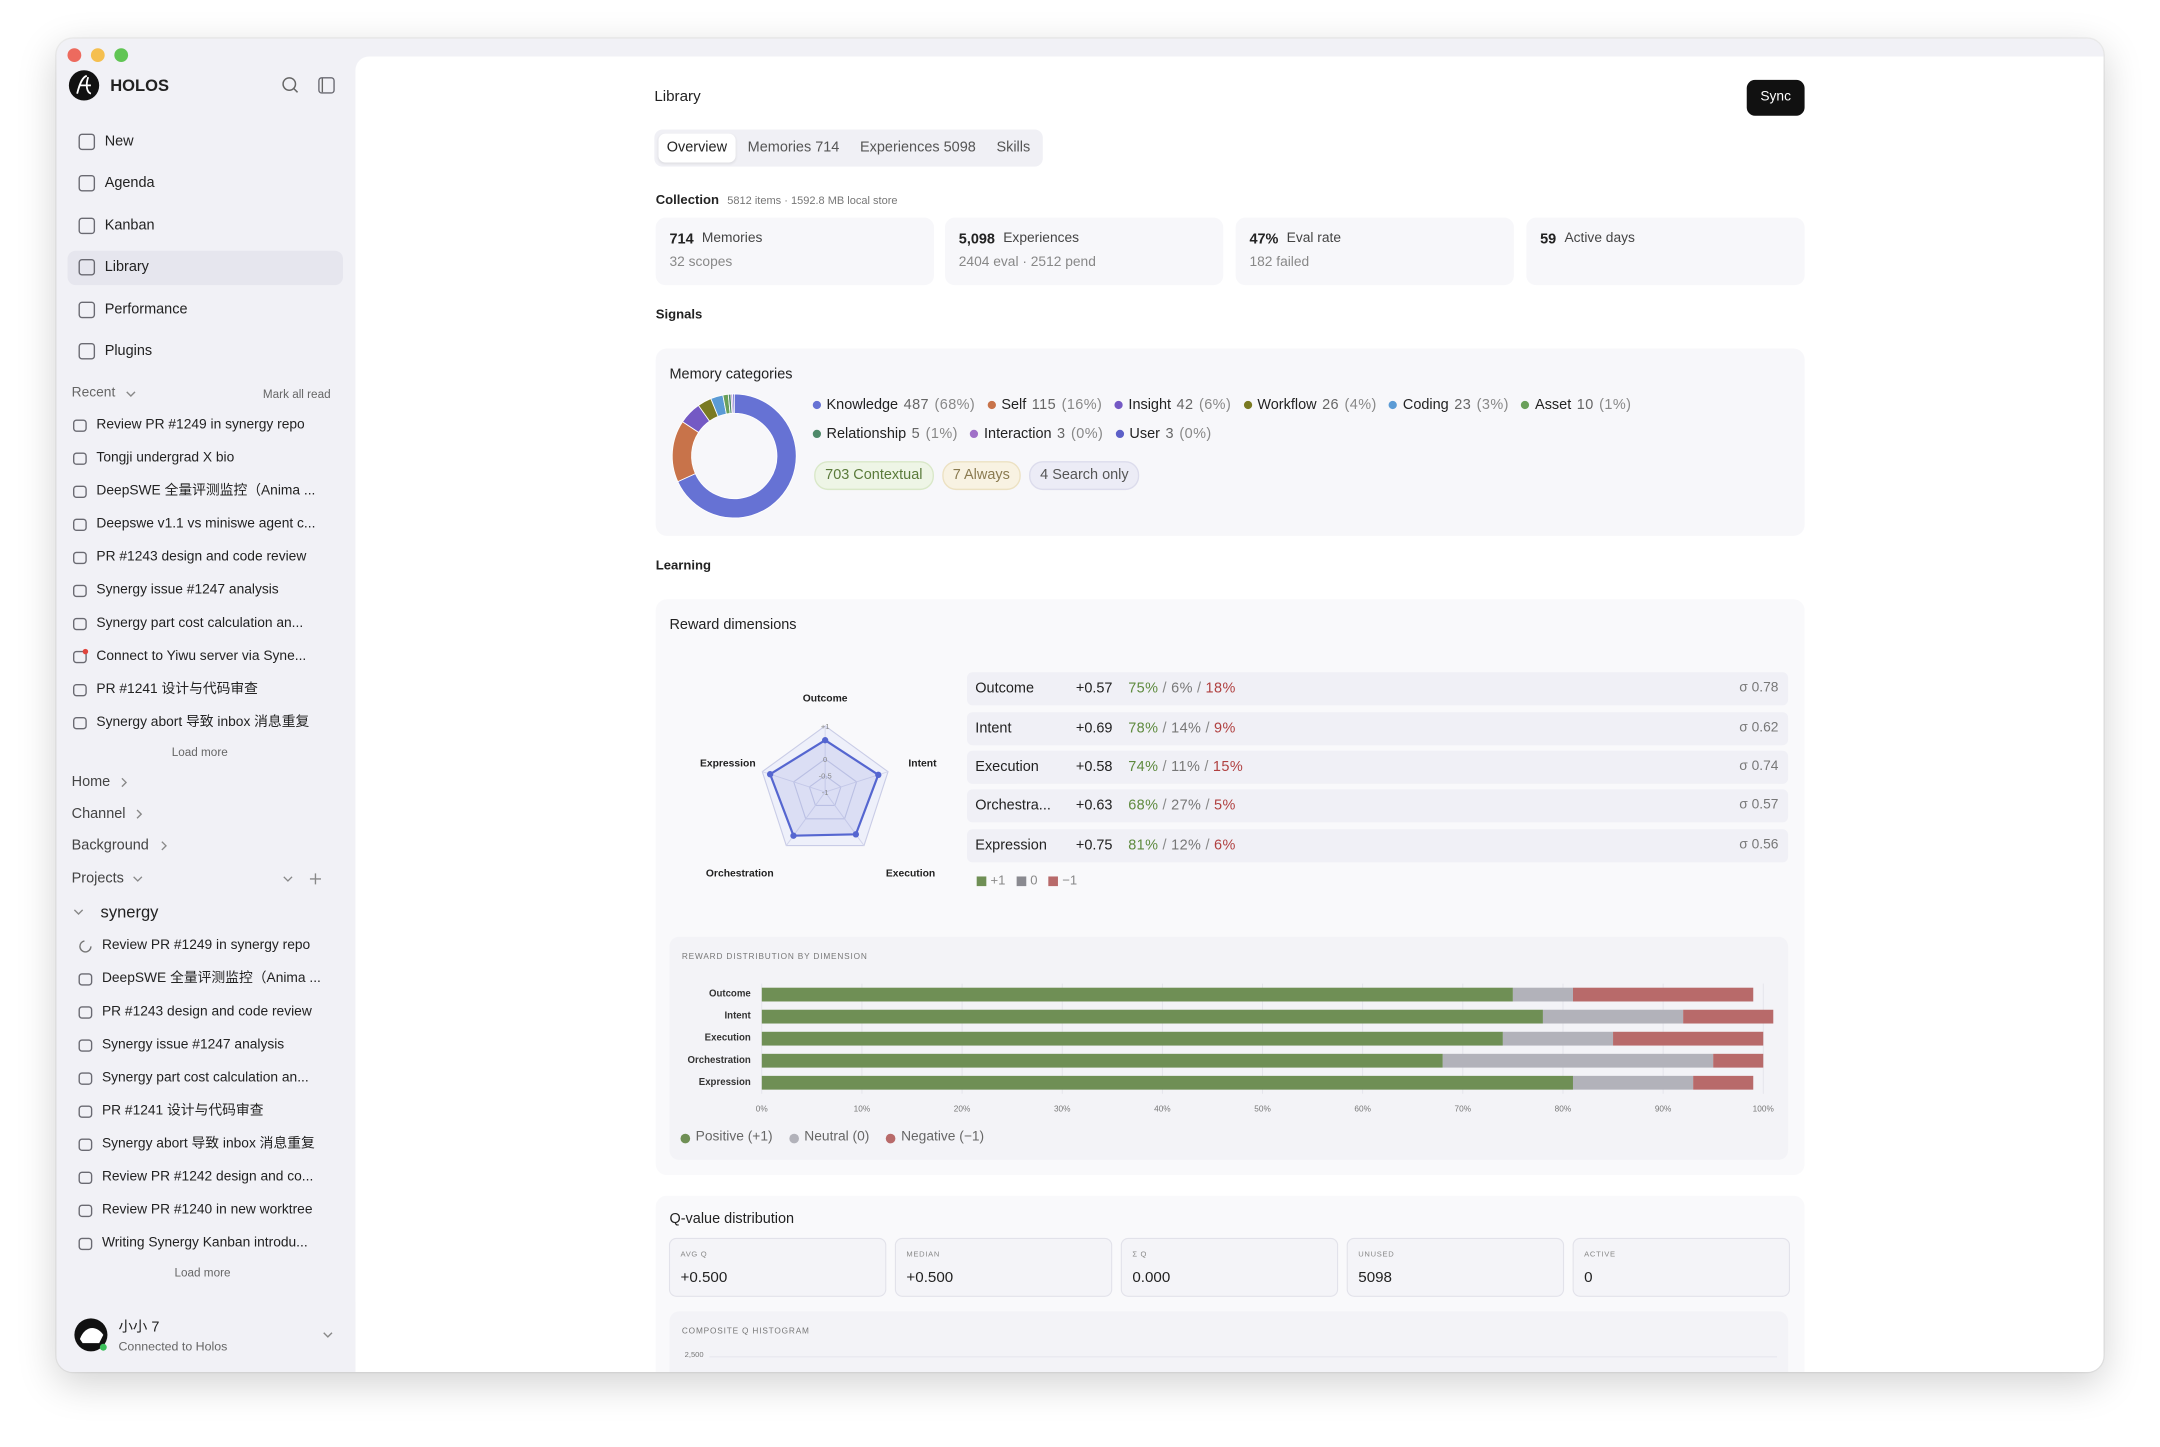  Describe the element at coordinates (98, 814) in the screenshot. I see `section-link: Channel` at that location.